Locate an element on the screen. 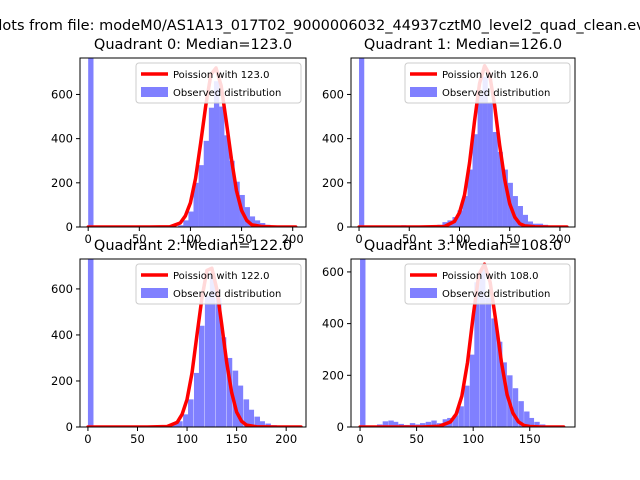 The image size is (640, 480). legend-fit-label: Poission with 122.0 is located at coordinates (221, 276).